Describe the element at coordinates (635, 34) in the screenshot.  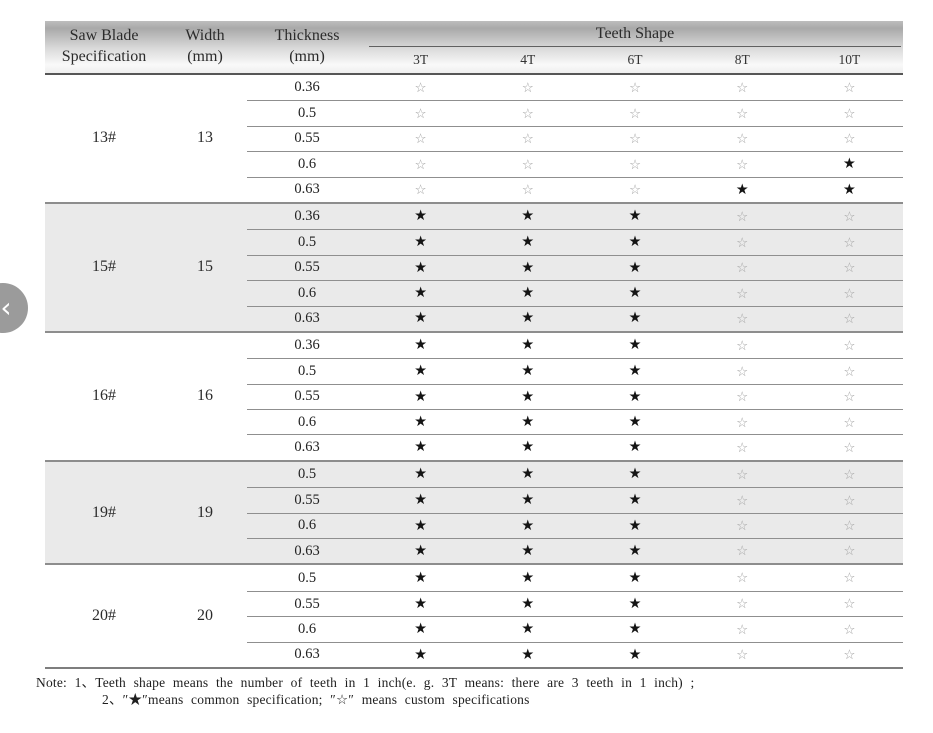
I see `header-teeth-shape-title: Teeth Shape` at that location.